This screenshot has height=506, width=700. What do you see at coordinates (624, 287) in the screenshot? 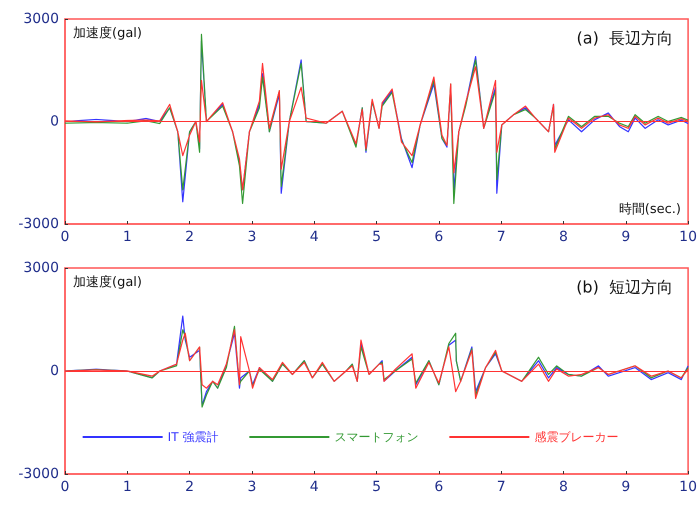
I see `text: (b) 短辺方向` at bounding box center [624, 287].